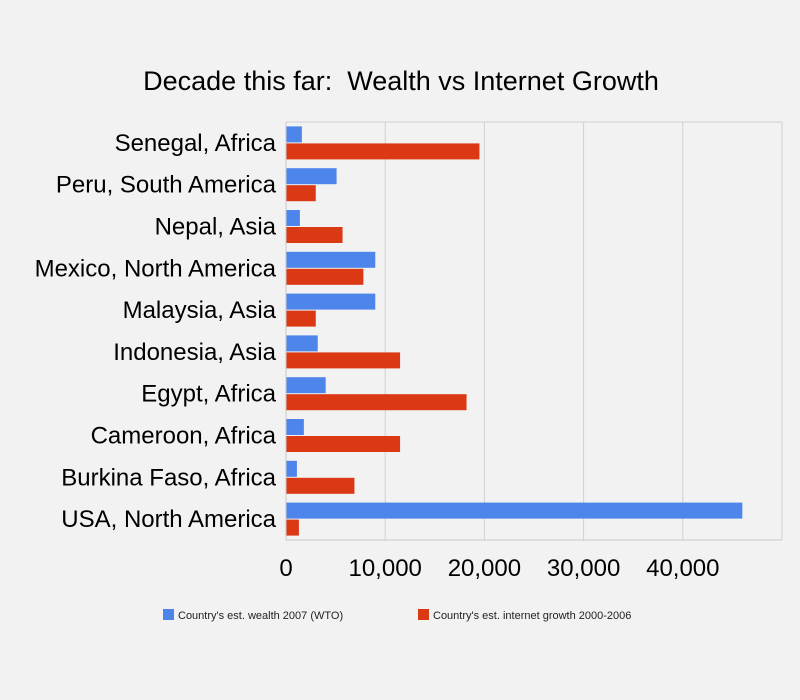 The height and width of the screenshot is (700, 800). What do you see at coordinates (484, 568) in the screenshot?
I see `x-tick-label-2: 20,000` at bounding box center [484, 568].